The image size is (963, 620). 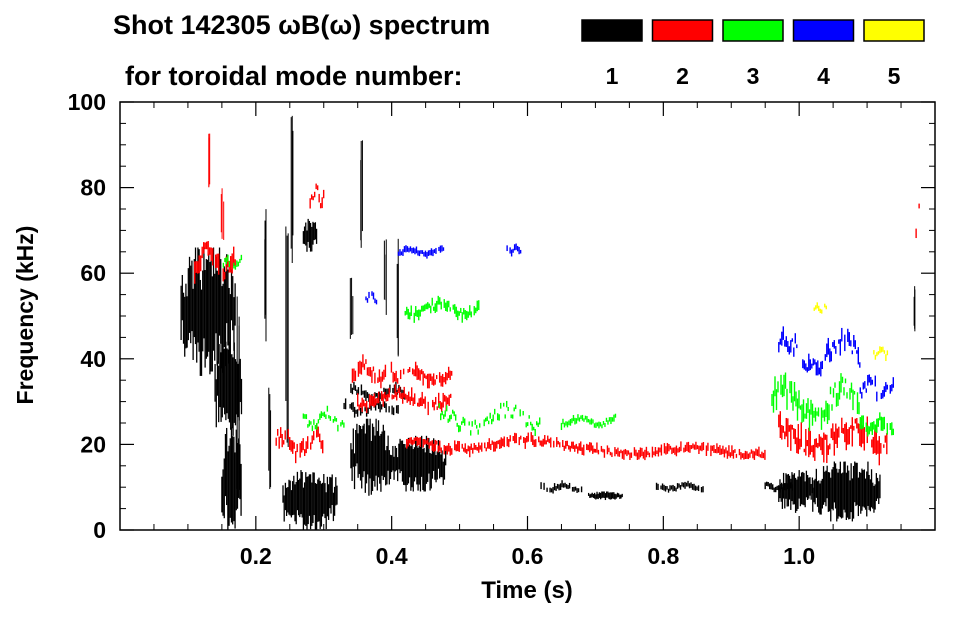 I want to click on x-tick-label: 0.4, so click(x=392, y=556).